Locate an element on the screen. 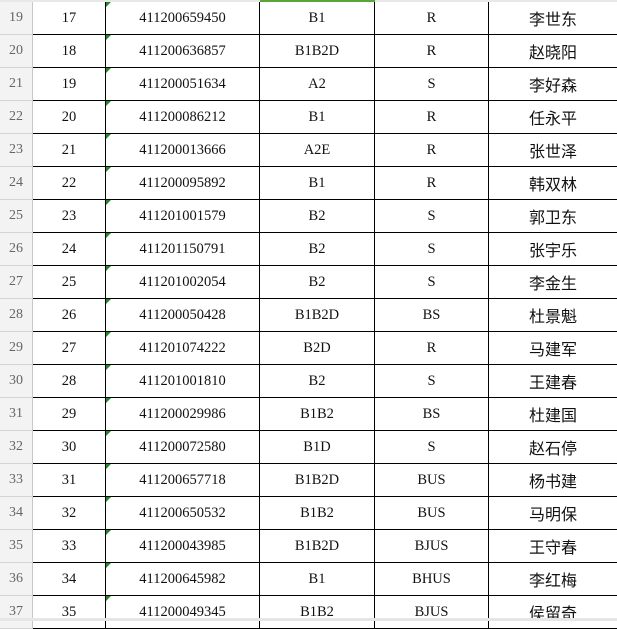 The width and height of the screenshot is (617, 629). cell-number: 29 is located at coordinates (69, 414).